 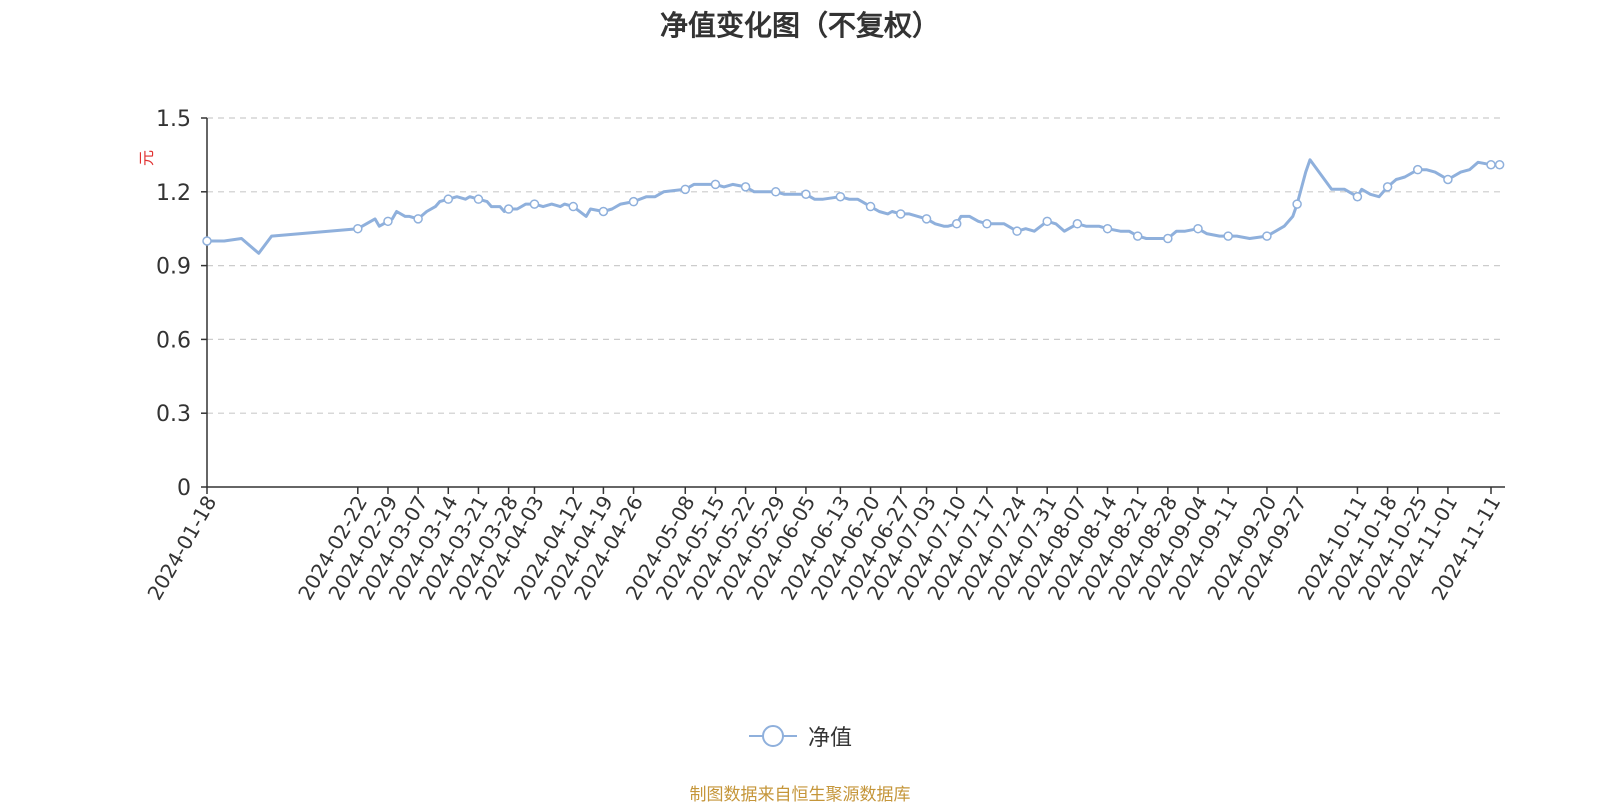 What do you see at coordinates (800, 795) in the screenshot?
I see `source-note: 制图数据来自恒生聚源数据库` at bounding box center [800, 795].